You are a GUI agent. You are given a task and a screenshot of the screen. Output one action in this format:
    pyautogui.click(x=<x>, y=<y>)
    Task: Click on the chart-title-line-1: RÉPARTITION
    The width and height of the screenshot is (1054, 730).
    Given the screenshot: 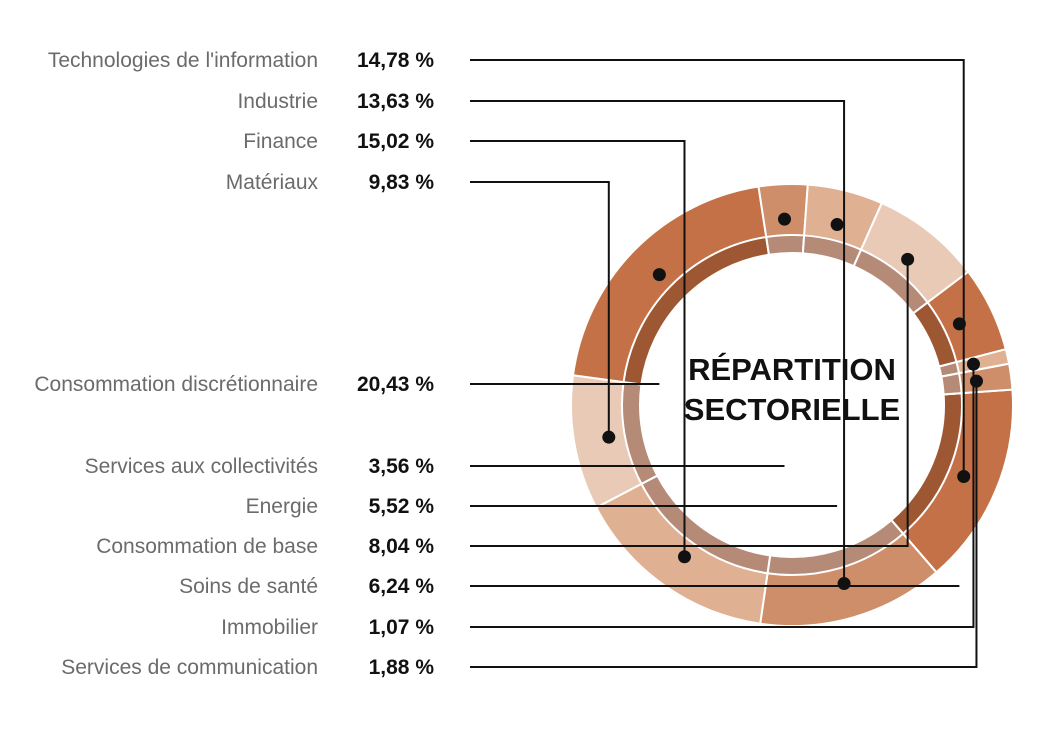 What is the action you would take?
    pyautogui.click(x=792, y=369)
    